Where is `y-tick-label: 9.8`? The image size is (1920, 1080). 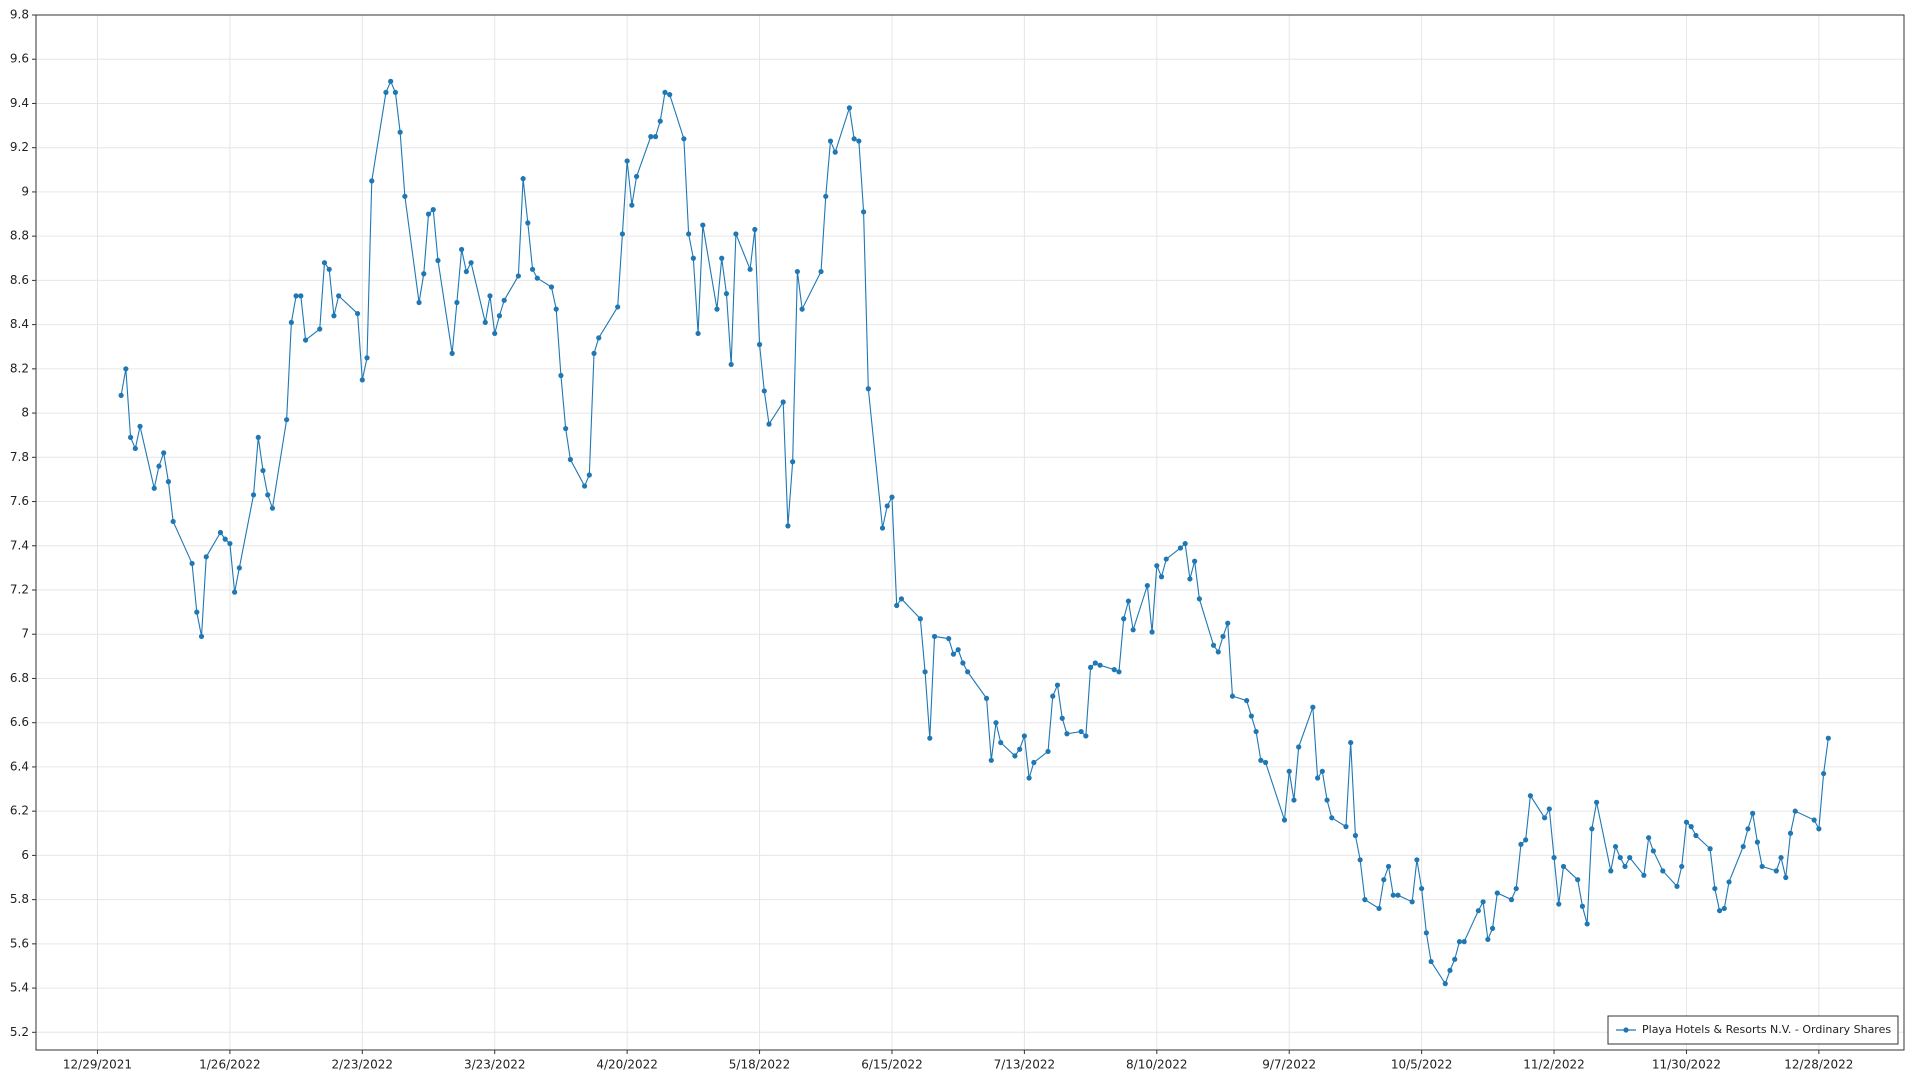
y-tick-label: 9.8 is located at coordinates (19, 15).